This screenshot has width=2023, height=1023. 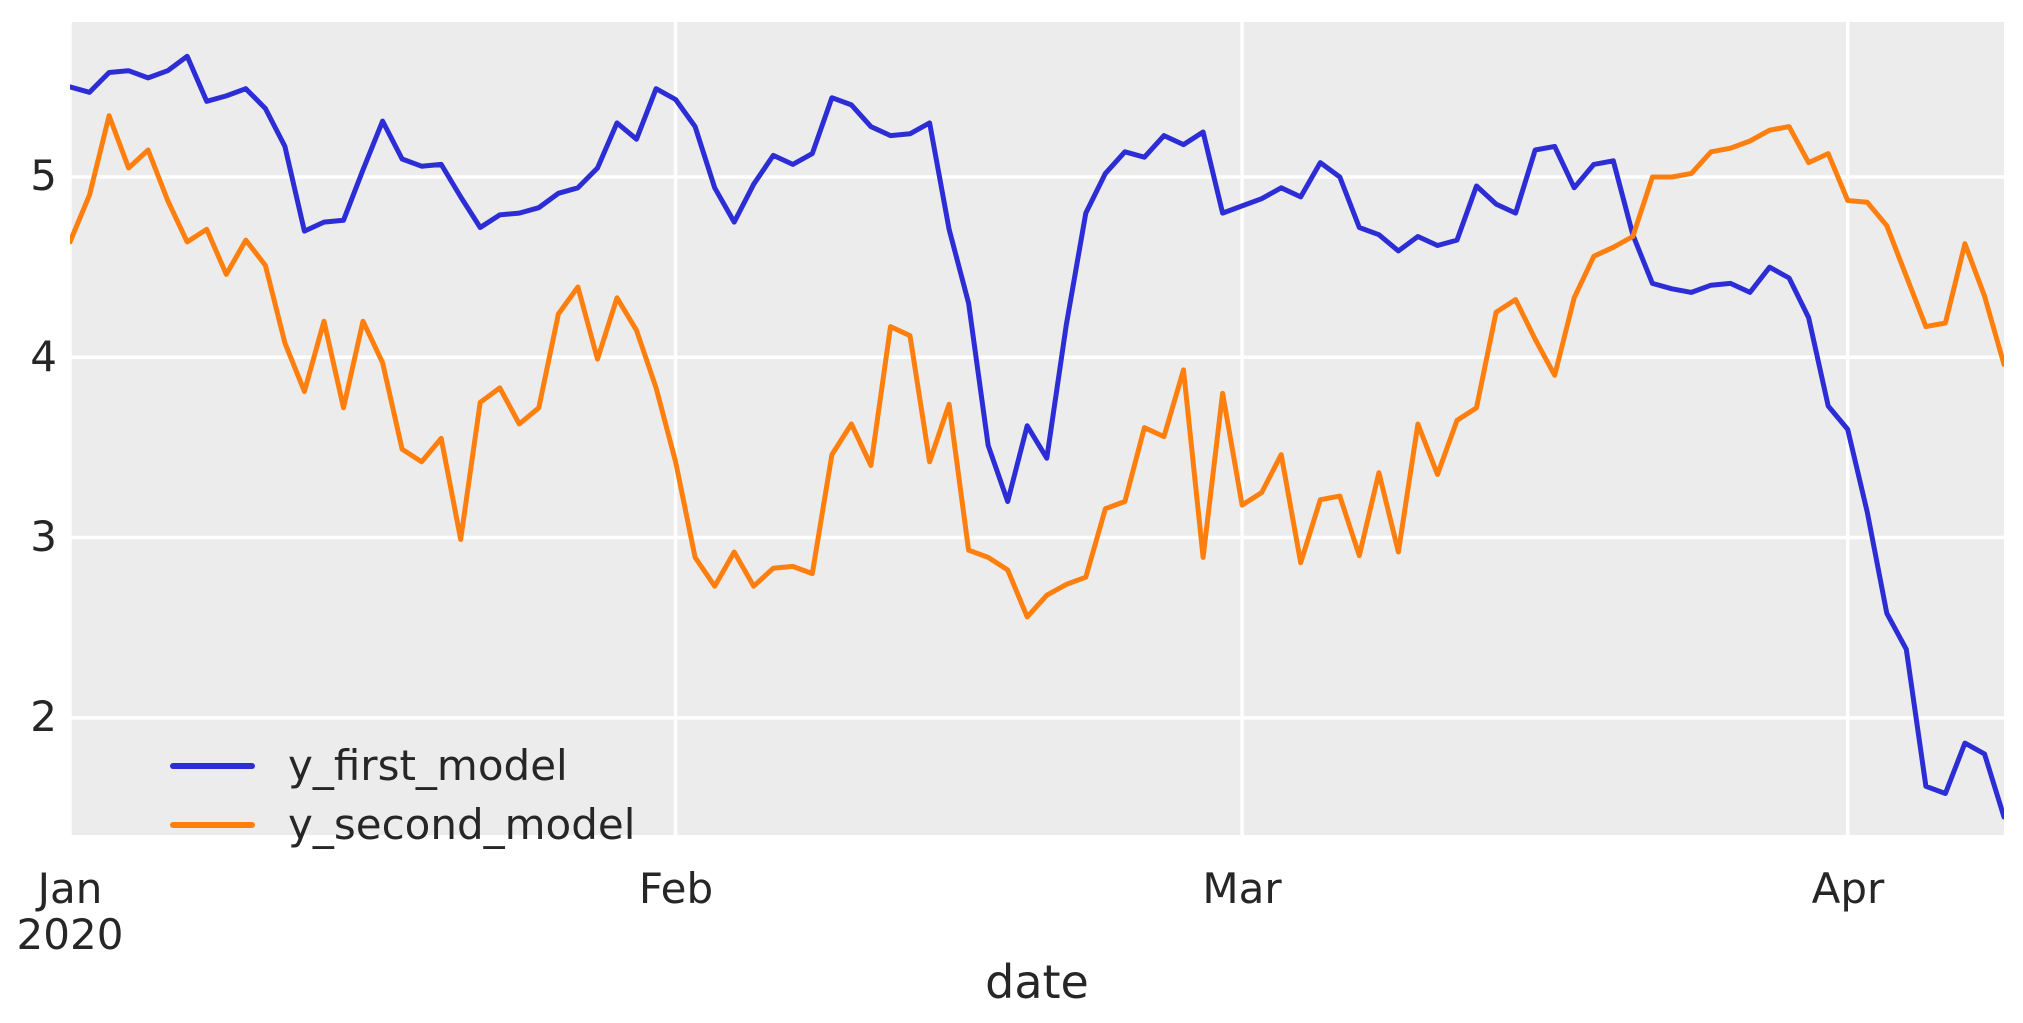 I want to click on legend-line-sample-blue, so click(x=212, y=765).